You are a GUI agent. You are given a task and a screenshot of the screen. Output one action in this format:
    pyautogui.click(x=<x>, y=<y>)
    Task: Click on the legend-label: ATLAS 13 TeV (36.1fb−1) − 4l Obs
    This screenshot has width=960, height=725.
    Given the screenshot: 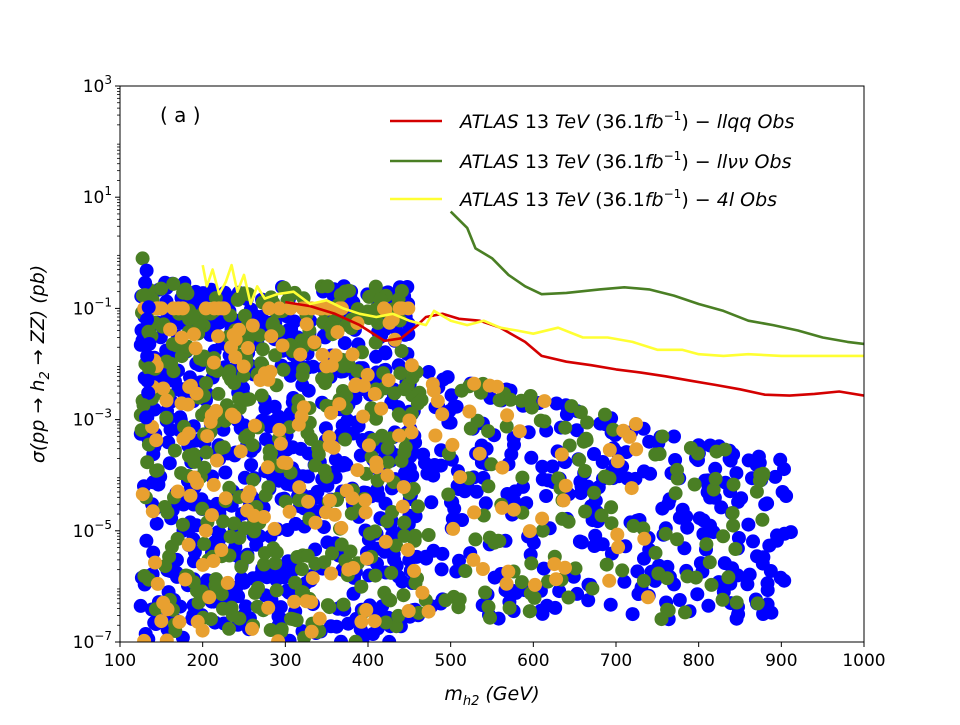 What is the action you would take?
    pyautogui.click(x=617, y=199)
    